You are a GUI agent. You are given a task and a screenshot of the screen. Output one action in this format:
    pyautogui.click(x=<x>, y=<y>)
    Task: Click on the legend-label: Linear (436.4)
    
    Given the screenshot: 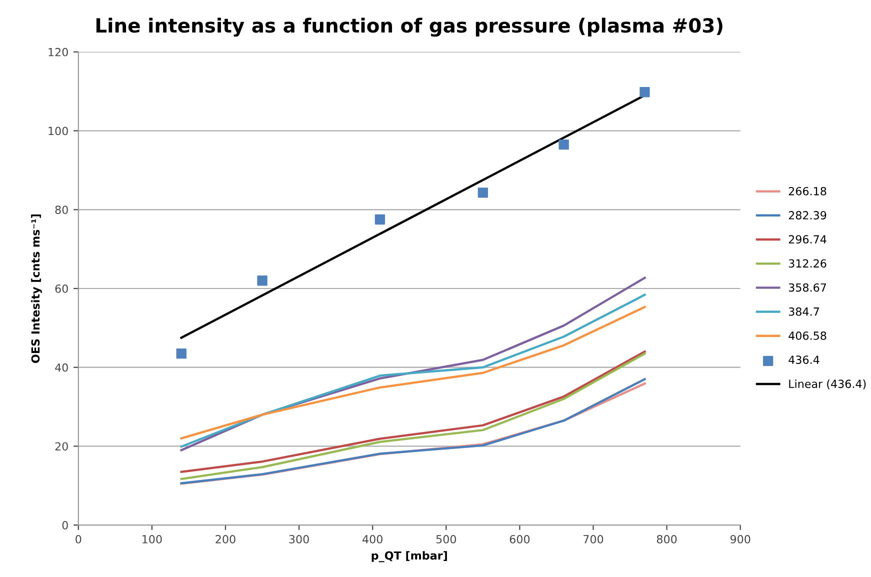 What is the action you would take?
    pyautogui.click(x=827, y=384)
    